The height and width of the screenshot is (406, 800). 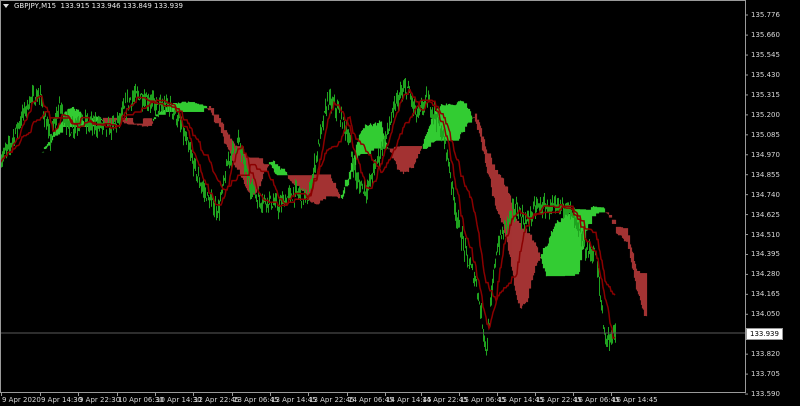 I want to click on y-tick-label: 134.510, so click(x=765, y=234).